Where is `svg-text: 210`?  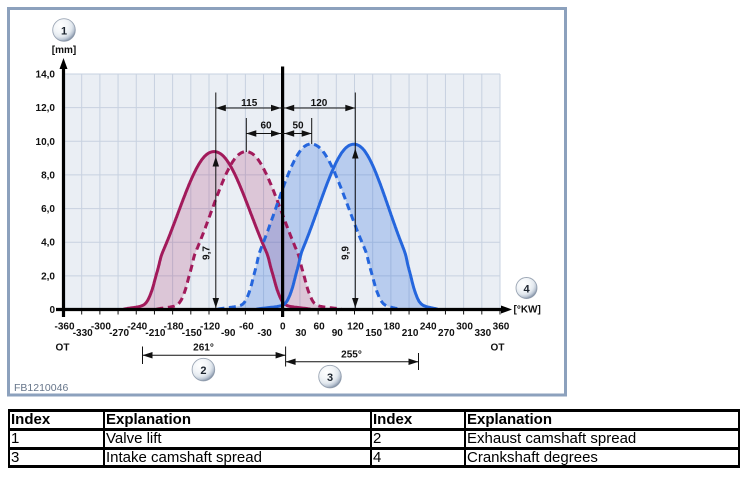
svg-text: 210 is located at coordinates (410, 333).